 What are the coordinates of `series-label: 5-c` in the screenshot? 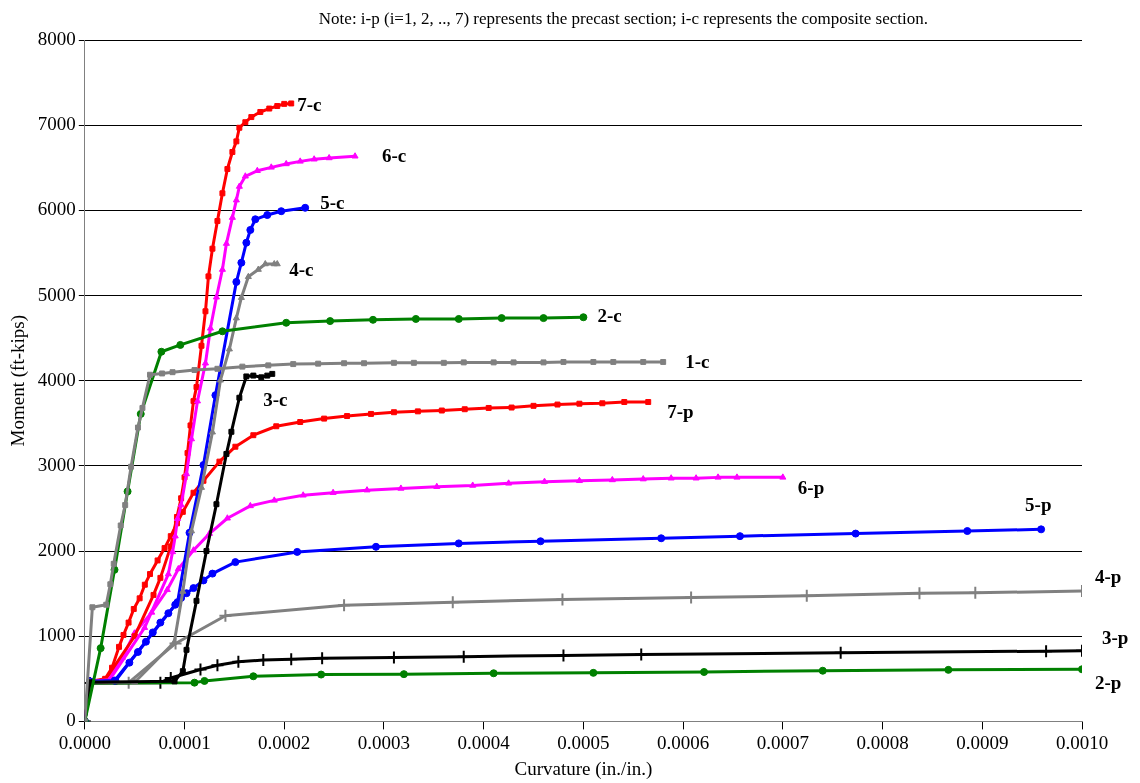 It's located at (332, 202).